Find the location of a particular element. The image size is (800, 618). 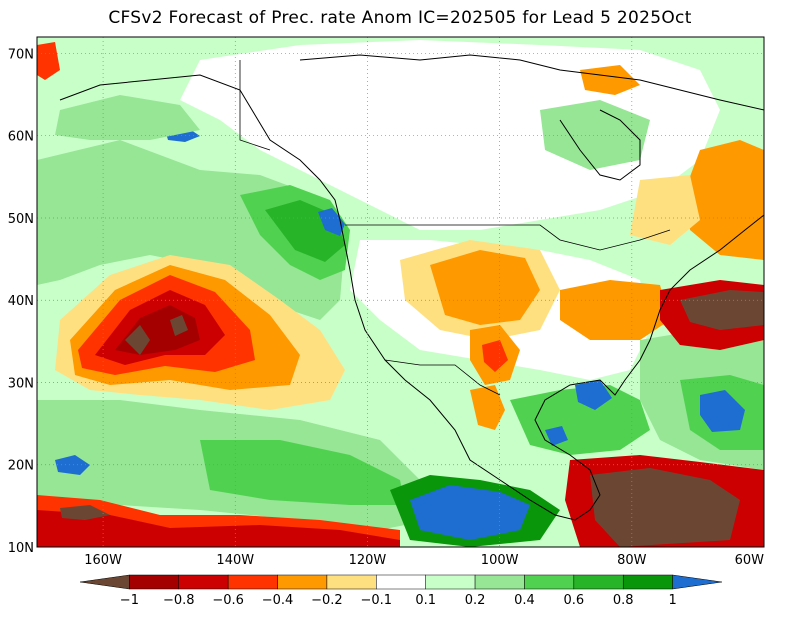

lat-tick-labels: 10N 20N 30N 40N 50N 60N 70N is located at coordinates (21, 301).